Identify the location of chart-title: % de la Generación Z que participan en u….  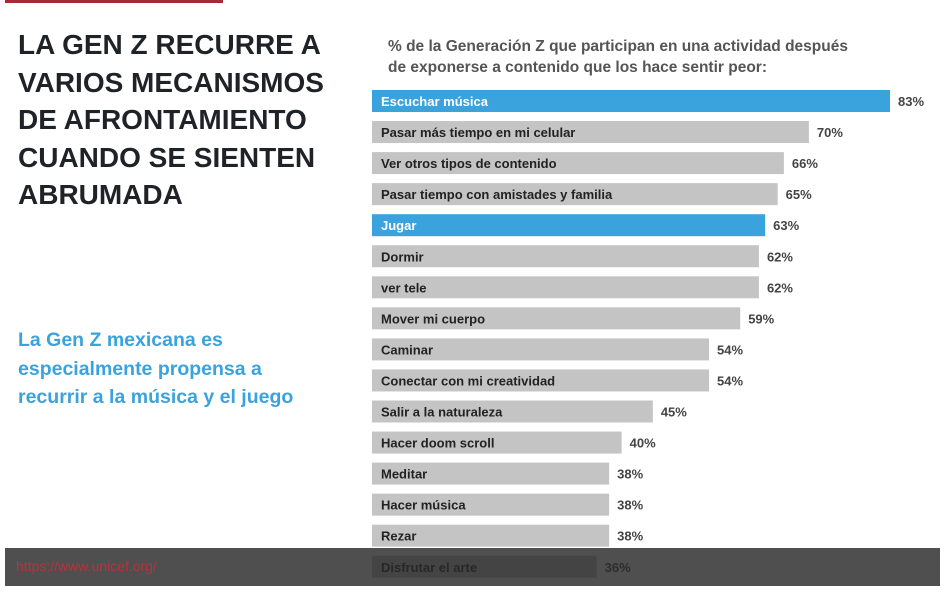
(618, 57).